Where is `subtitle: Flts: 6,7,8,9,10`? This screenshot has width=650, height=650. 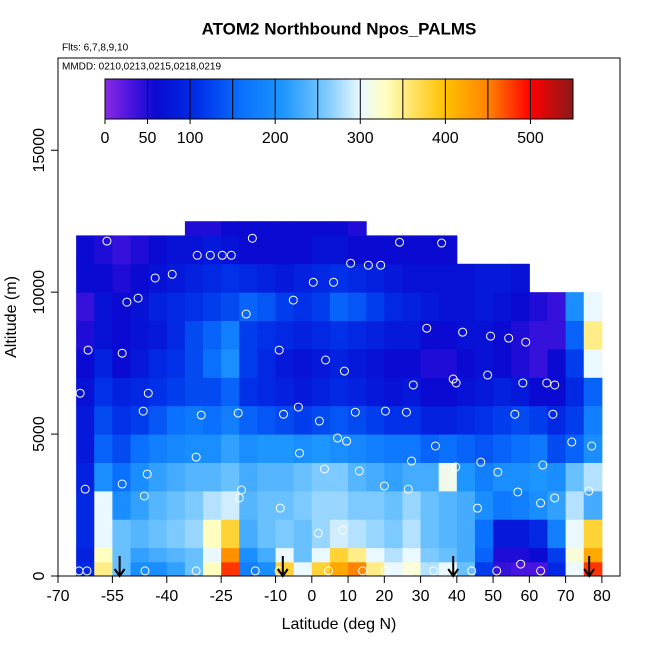
subtitle: Flts: 6,7,8,9,10 is located at coordinates (95, 48).